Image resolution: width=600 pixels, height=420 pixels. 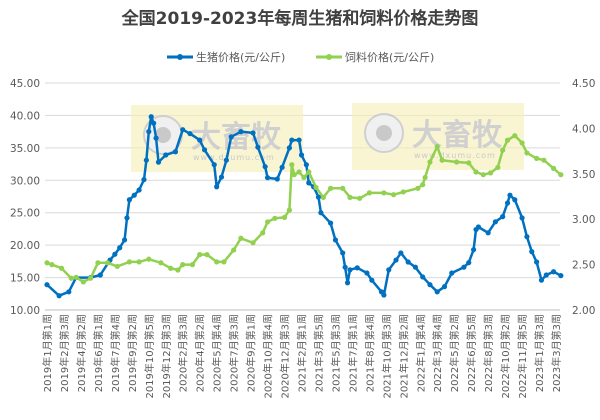 I want to click on x-tick-label: 2021年8月第4周, so click(x=369, y=353).